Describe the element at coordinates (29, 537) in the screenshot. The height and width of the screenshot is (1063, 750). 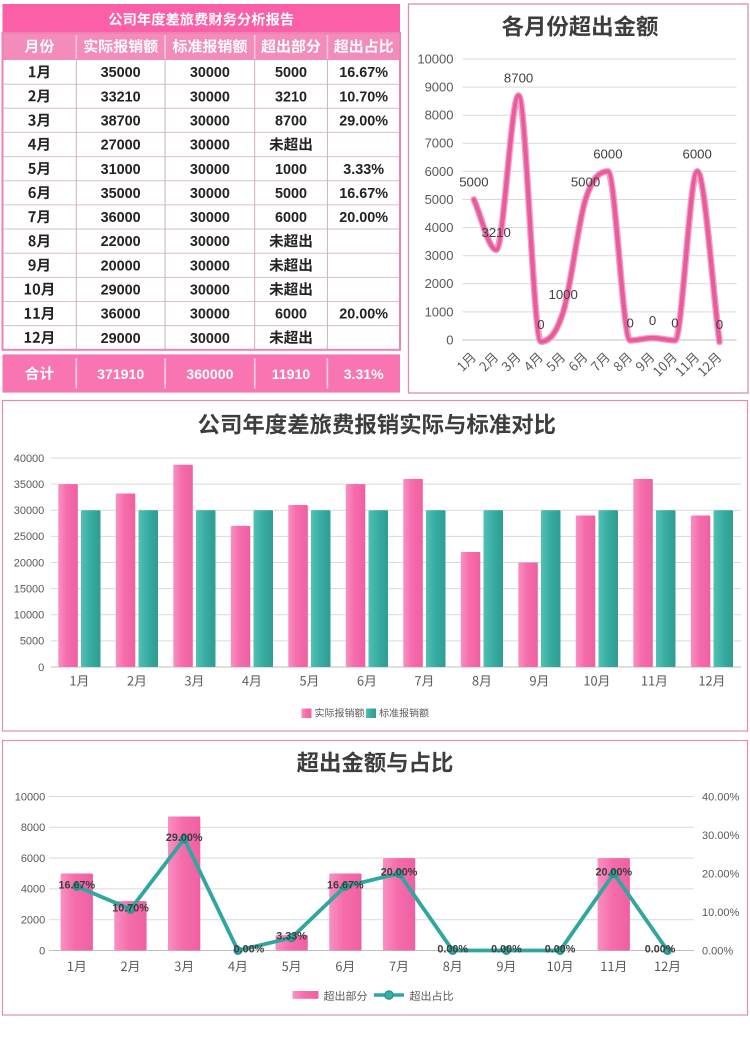
I see `svg-text: 25000` at that location.